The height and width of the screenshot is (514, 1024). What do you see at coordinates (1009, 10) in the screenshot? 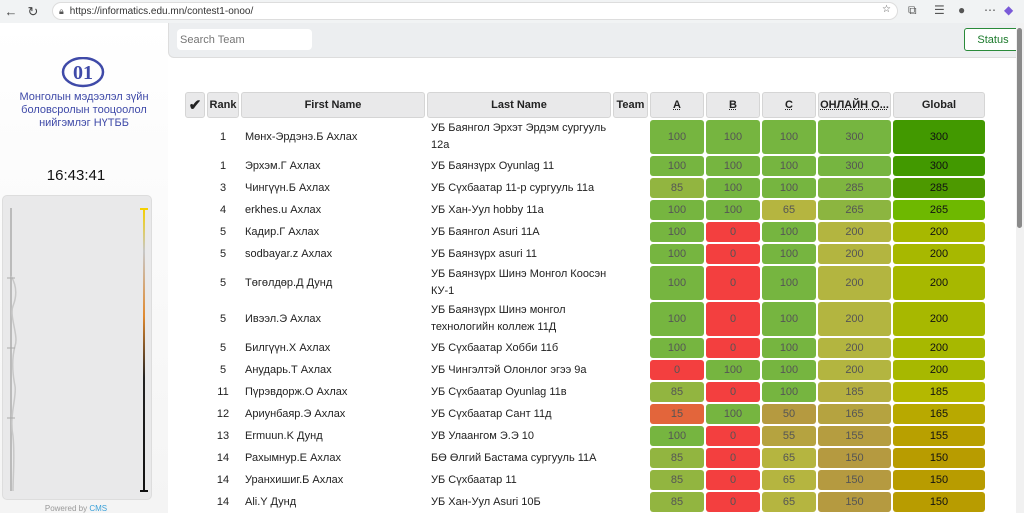
I see `copilot-icon: ◆` at bounding box center [1009, 10].